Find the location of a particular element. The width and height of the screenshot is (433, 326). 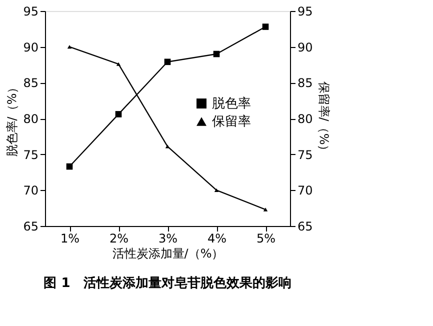

y-tick-label: 95 is located at coordinates (30, 11).